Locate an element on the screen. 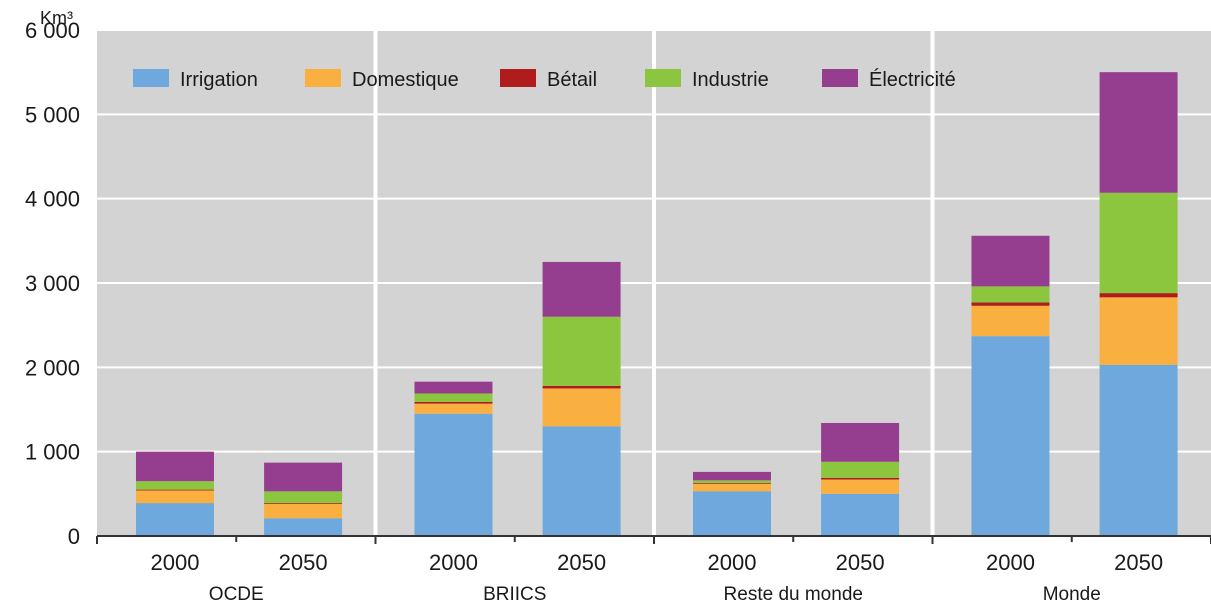 Image resolution: width=1211 pixels, height=612 pixels. group-label: Monde is located at coordinates (1072, 594).